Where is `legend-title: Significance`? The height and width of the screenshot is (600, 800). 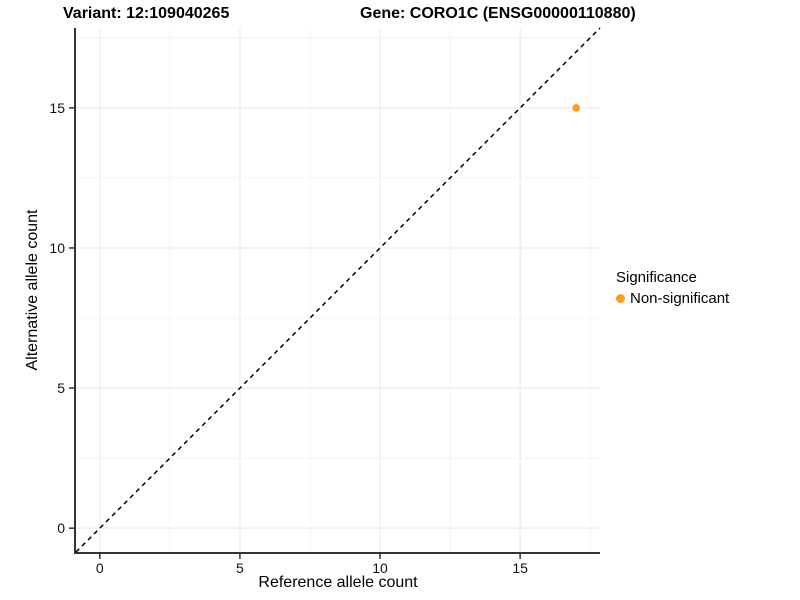
legend-title: Significance is located at coordinates (656, 277).